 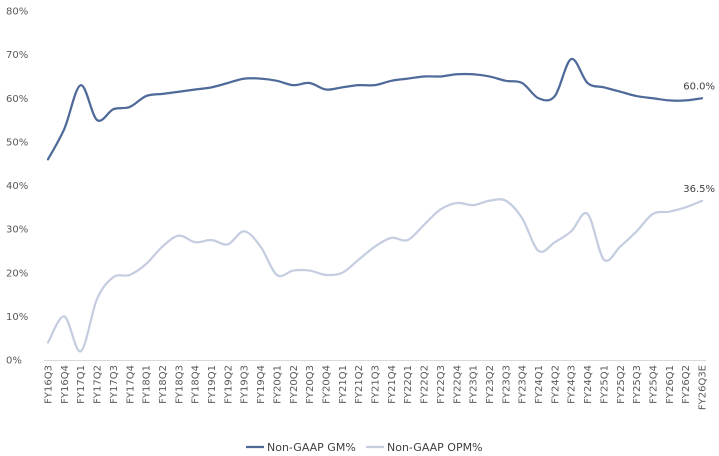 What do you see at coordinates (98, 384) in the screenshot?
I see `x-tick-label: FY17Q2` at bounding box center [98, 384].